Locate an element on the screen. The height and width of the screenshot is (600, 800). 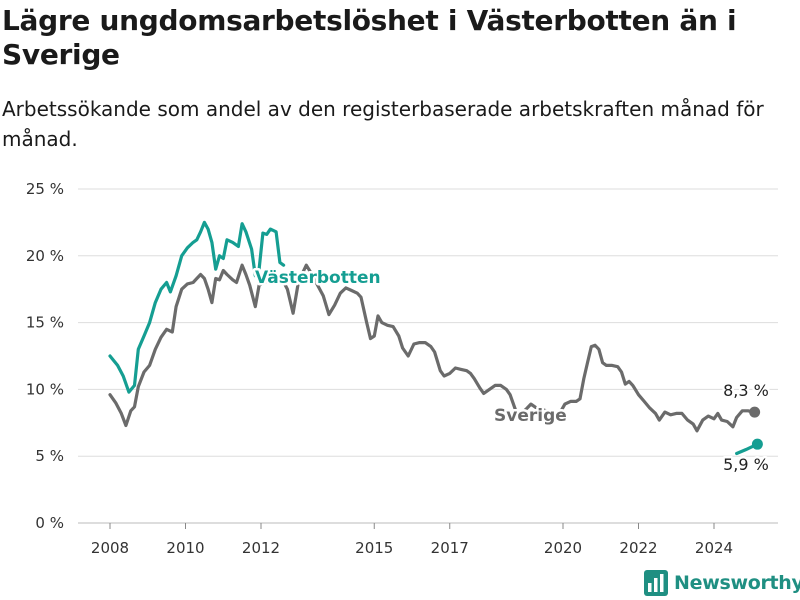
series-label-vasterbotten-halo: Västerbotten is located at coordinates (318, 278).